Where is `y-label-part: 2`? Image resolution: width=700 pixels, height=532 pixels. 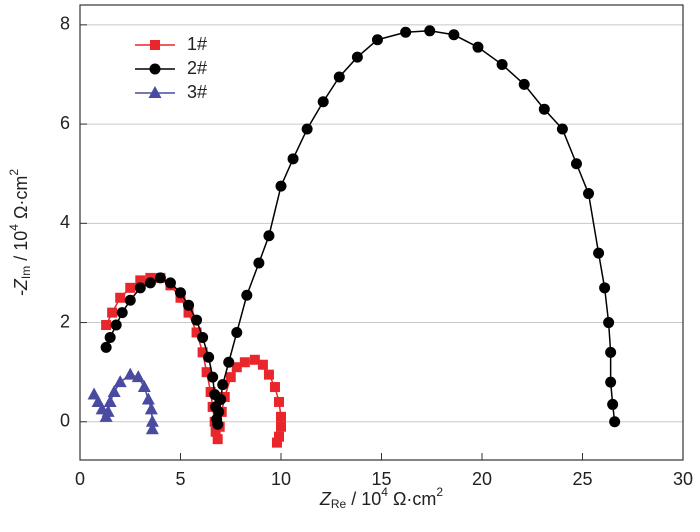 y-label-part: 2 is located at coordinates (14, 172).